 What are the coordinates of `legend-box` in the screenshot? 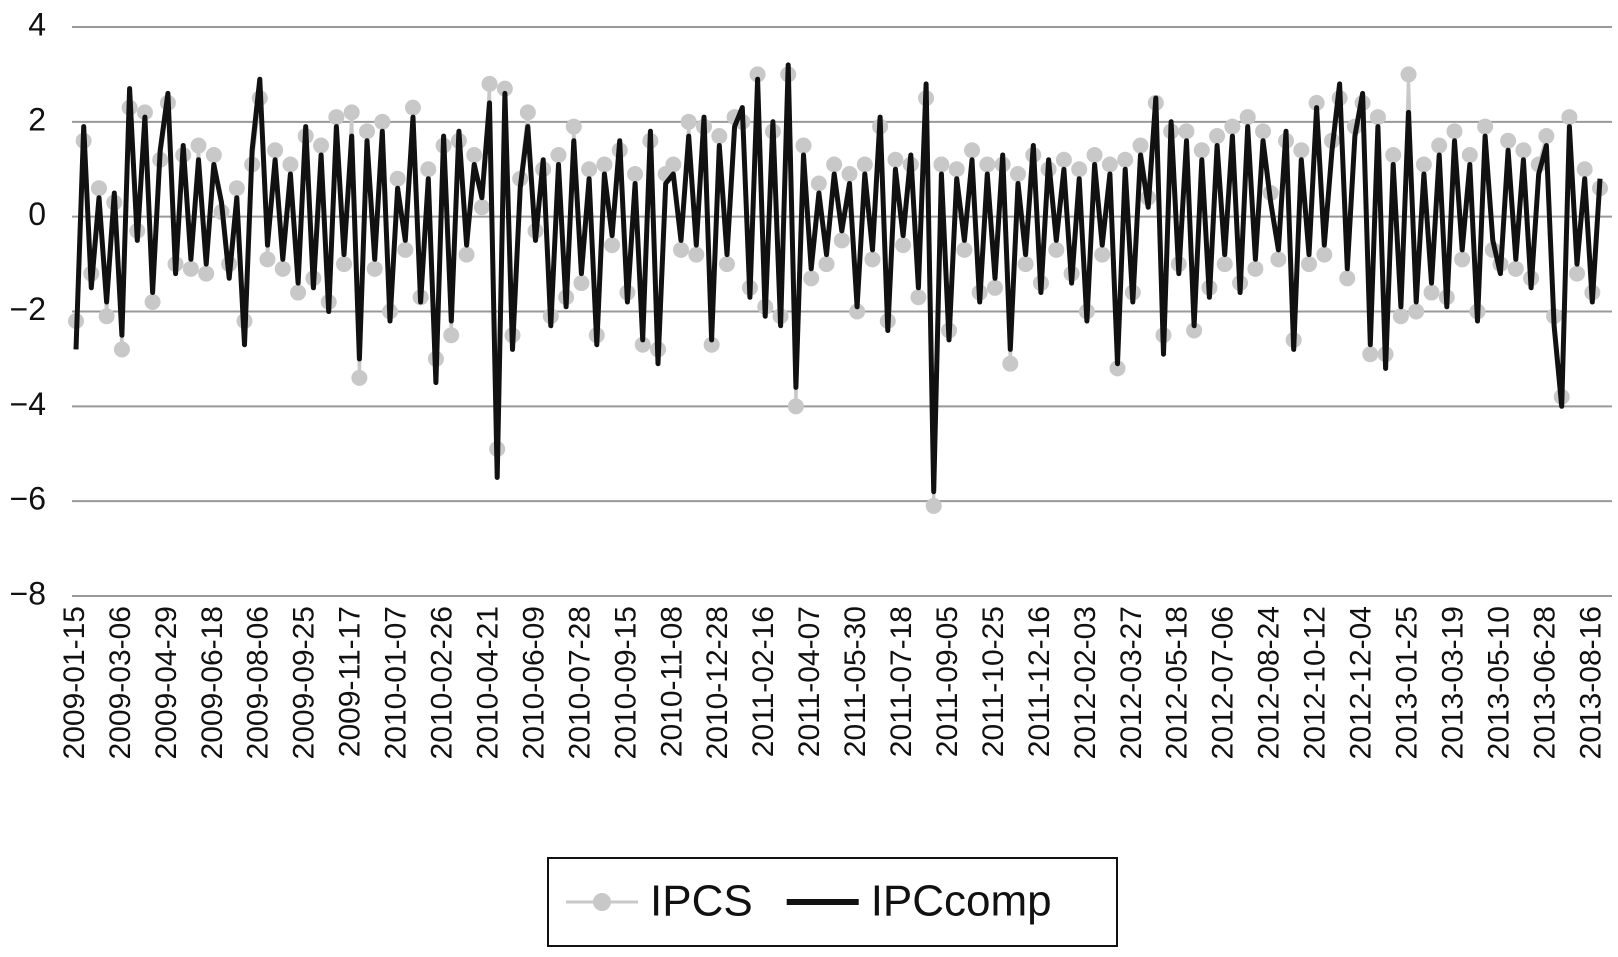 It's located at (832, 902).